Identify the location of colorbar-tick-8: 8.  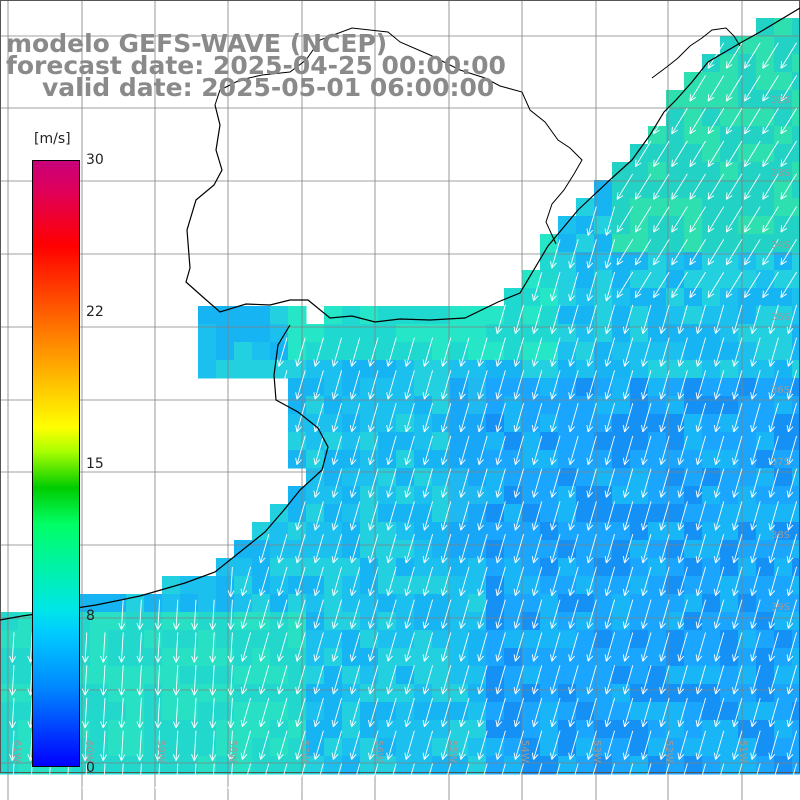
(90, 616).